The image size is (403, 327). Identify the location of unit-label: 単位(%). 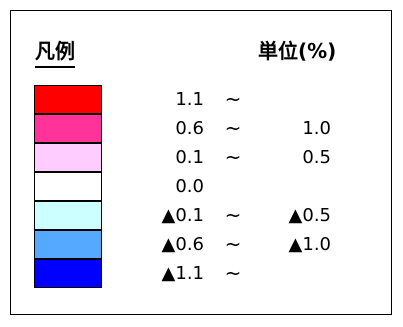
(297, 51).